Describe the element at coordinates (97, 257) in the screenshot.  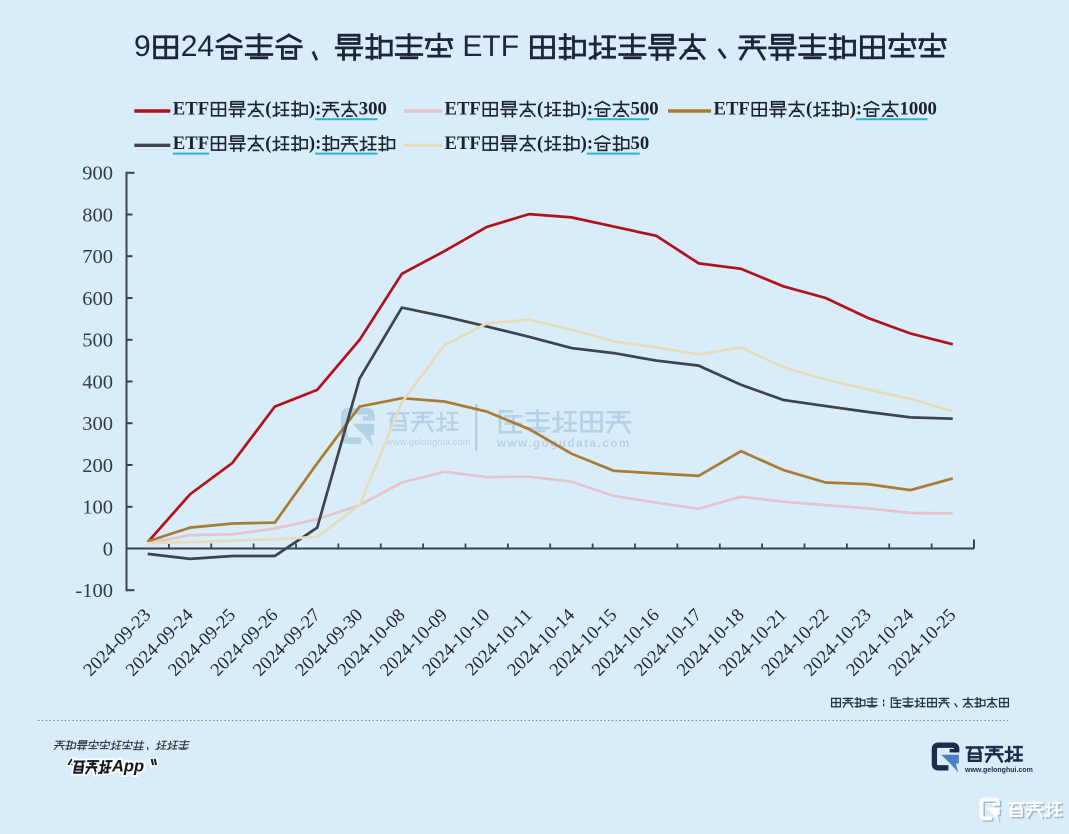
I see `svg-text: 700` at that location.